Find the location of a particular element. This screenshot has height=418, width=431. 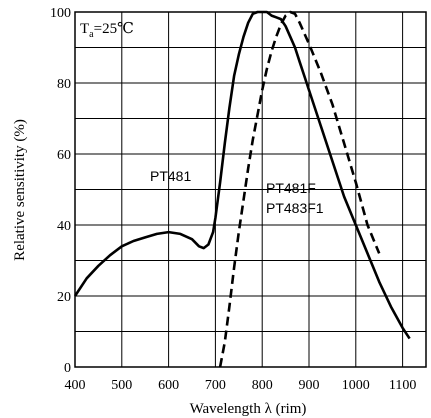

y-tick-labels: 0 20 40 60 80 100 is located at coordinates (60, 191).